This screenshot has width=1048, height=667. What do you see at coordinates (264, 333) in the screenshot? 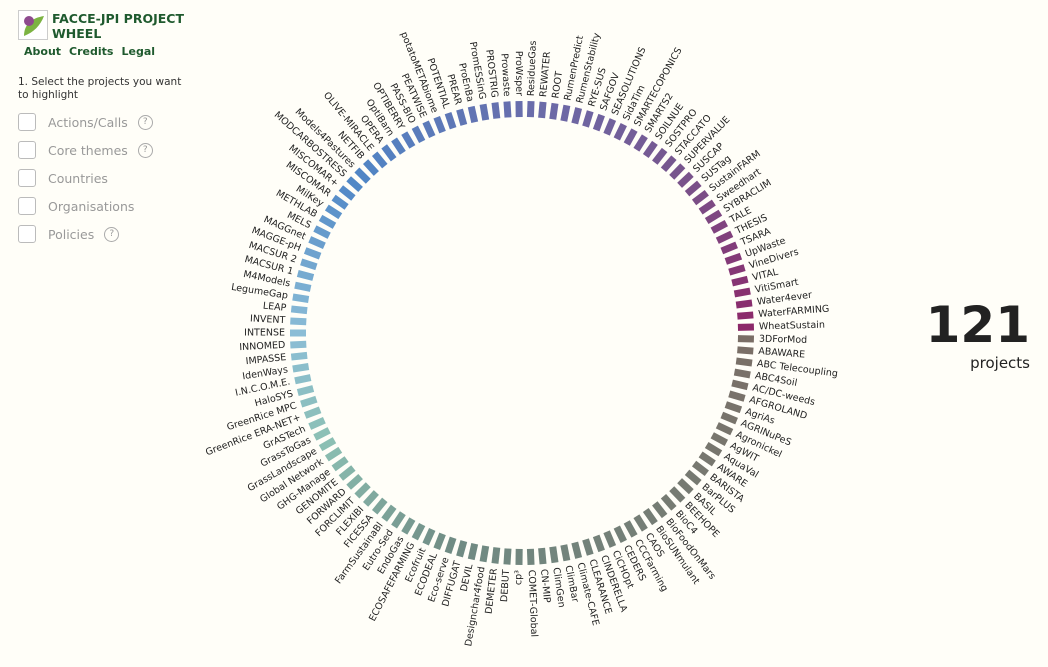
I see `project-label: INTENSE` at bounding box center [264, 333].